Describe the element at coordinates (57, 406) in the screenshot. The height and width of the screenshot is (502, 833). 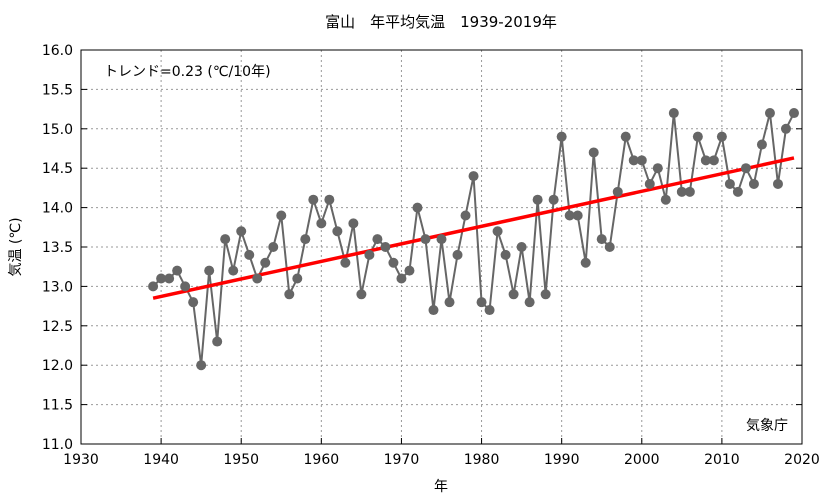
I see `y-tick-label: 11.5` at that location.